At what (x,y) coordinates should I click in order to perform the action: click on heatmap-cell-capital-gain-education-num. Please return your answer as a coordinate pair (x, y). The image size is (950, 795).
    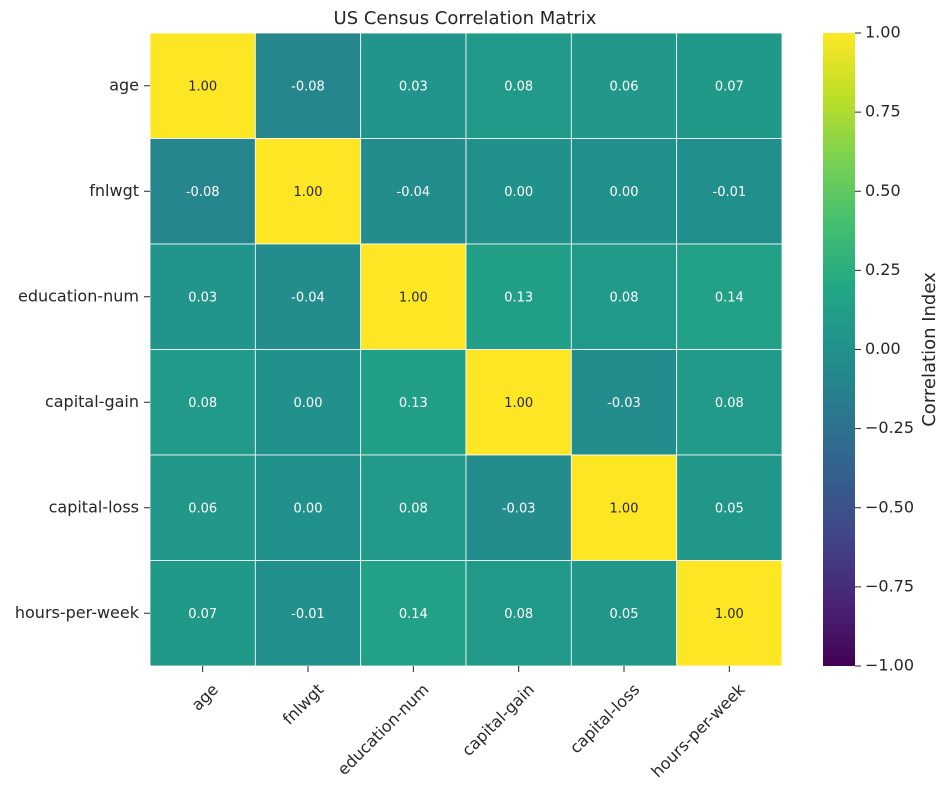
    Looking at the image, I should click on (413, 402).